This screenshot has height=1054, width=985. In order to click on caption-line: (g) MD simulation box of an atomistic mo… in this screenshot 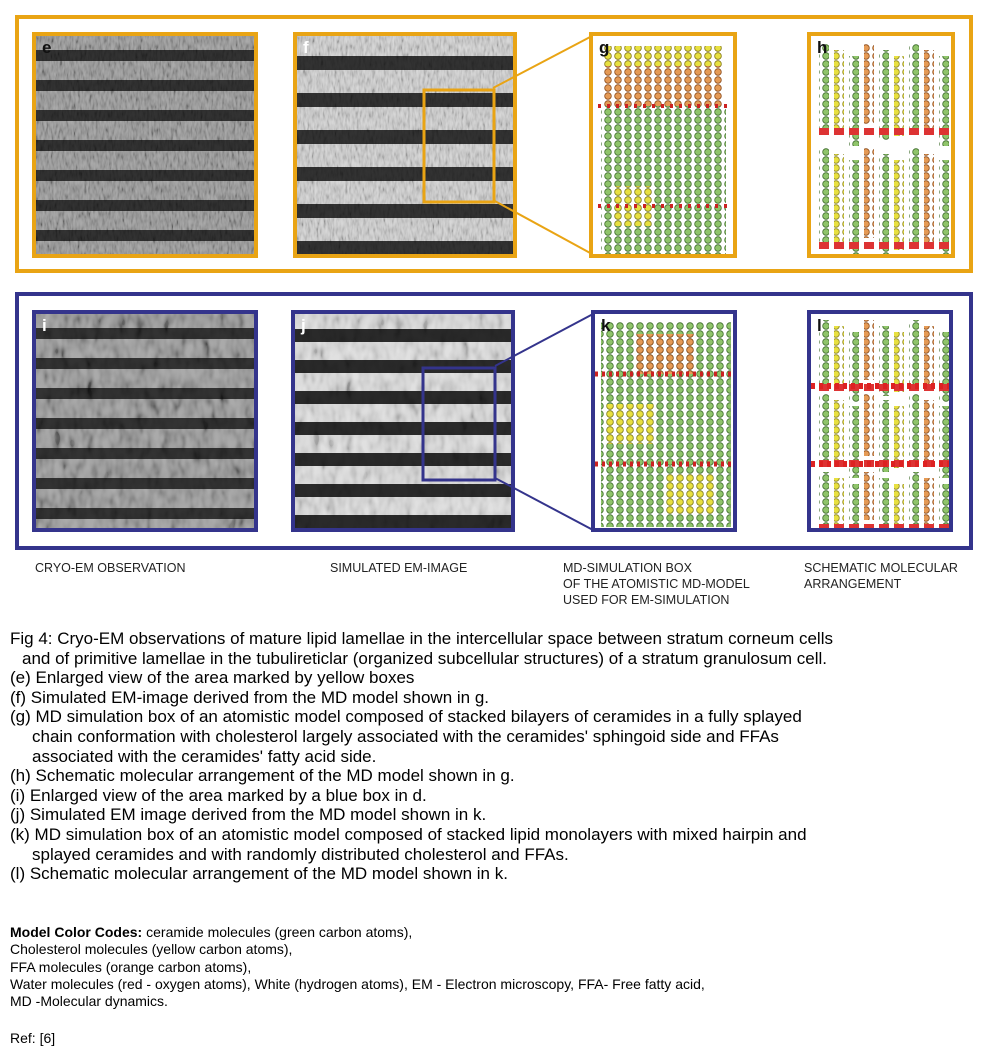, I will do `click(406, 717)`.